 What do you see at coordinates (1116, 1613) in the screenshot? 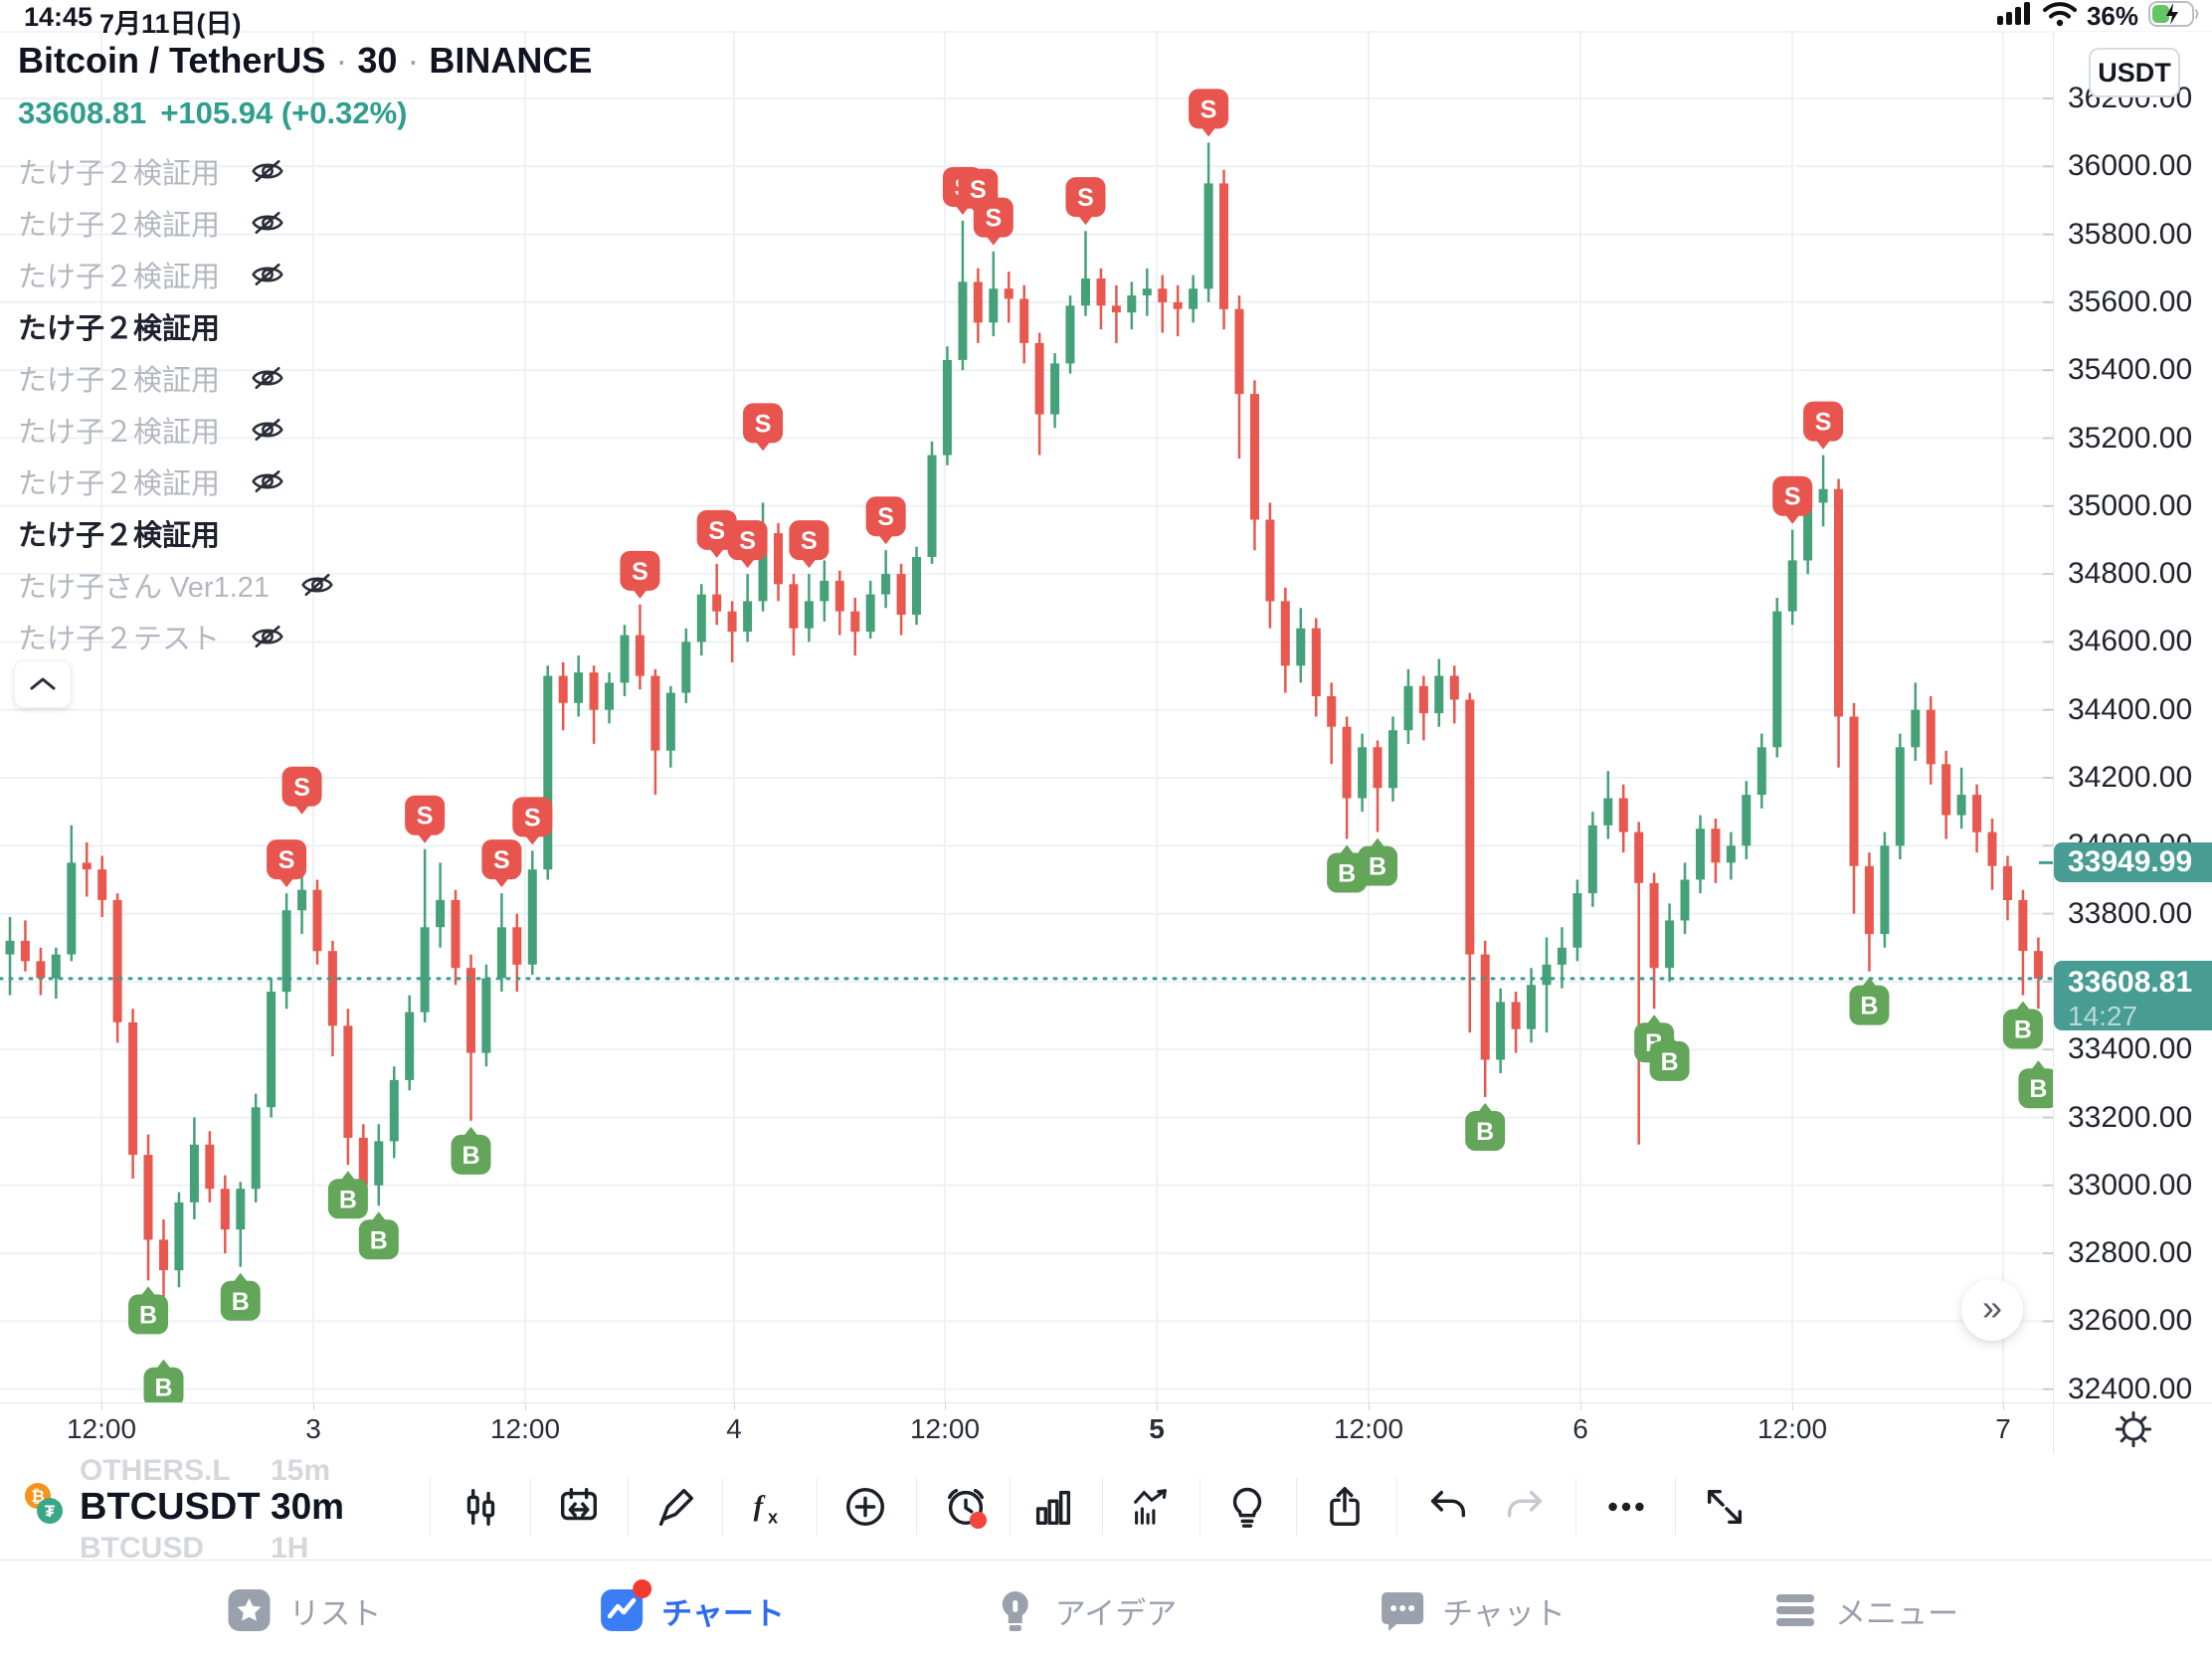
I see `nav-label: アイデア` at bounding box center [1116, 1613].